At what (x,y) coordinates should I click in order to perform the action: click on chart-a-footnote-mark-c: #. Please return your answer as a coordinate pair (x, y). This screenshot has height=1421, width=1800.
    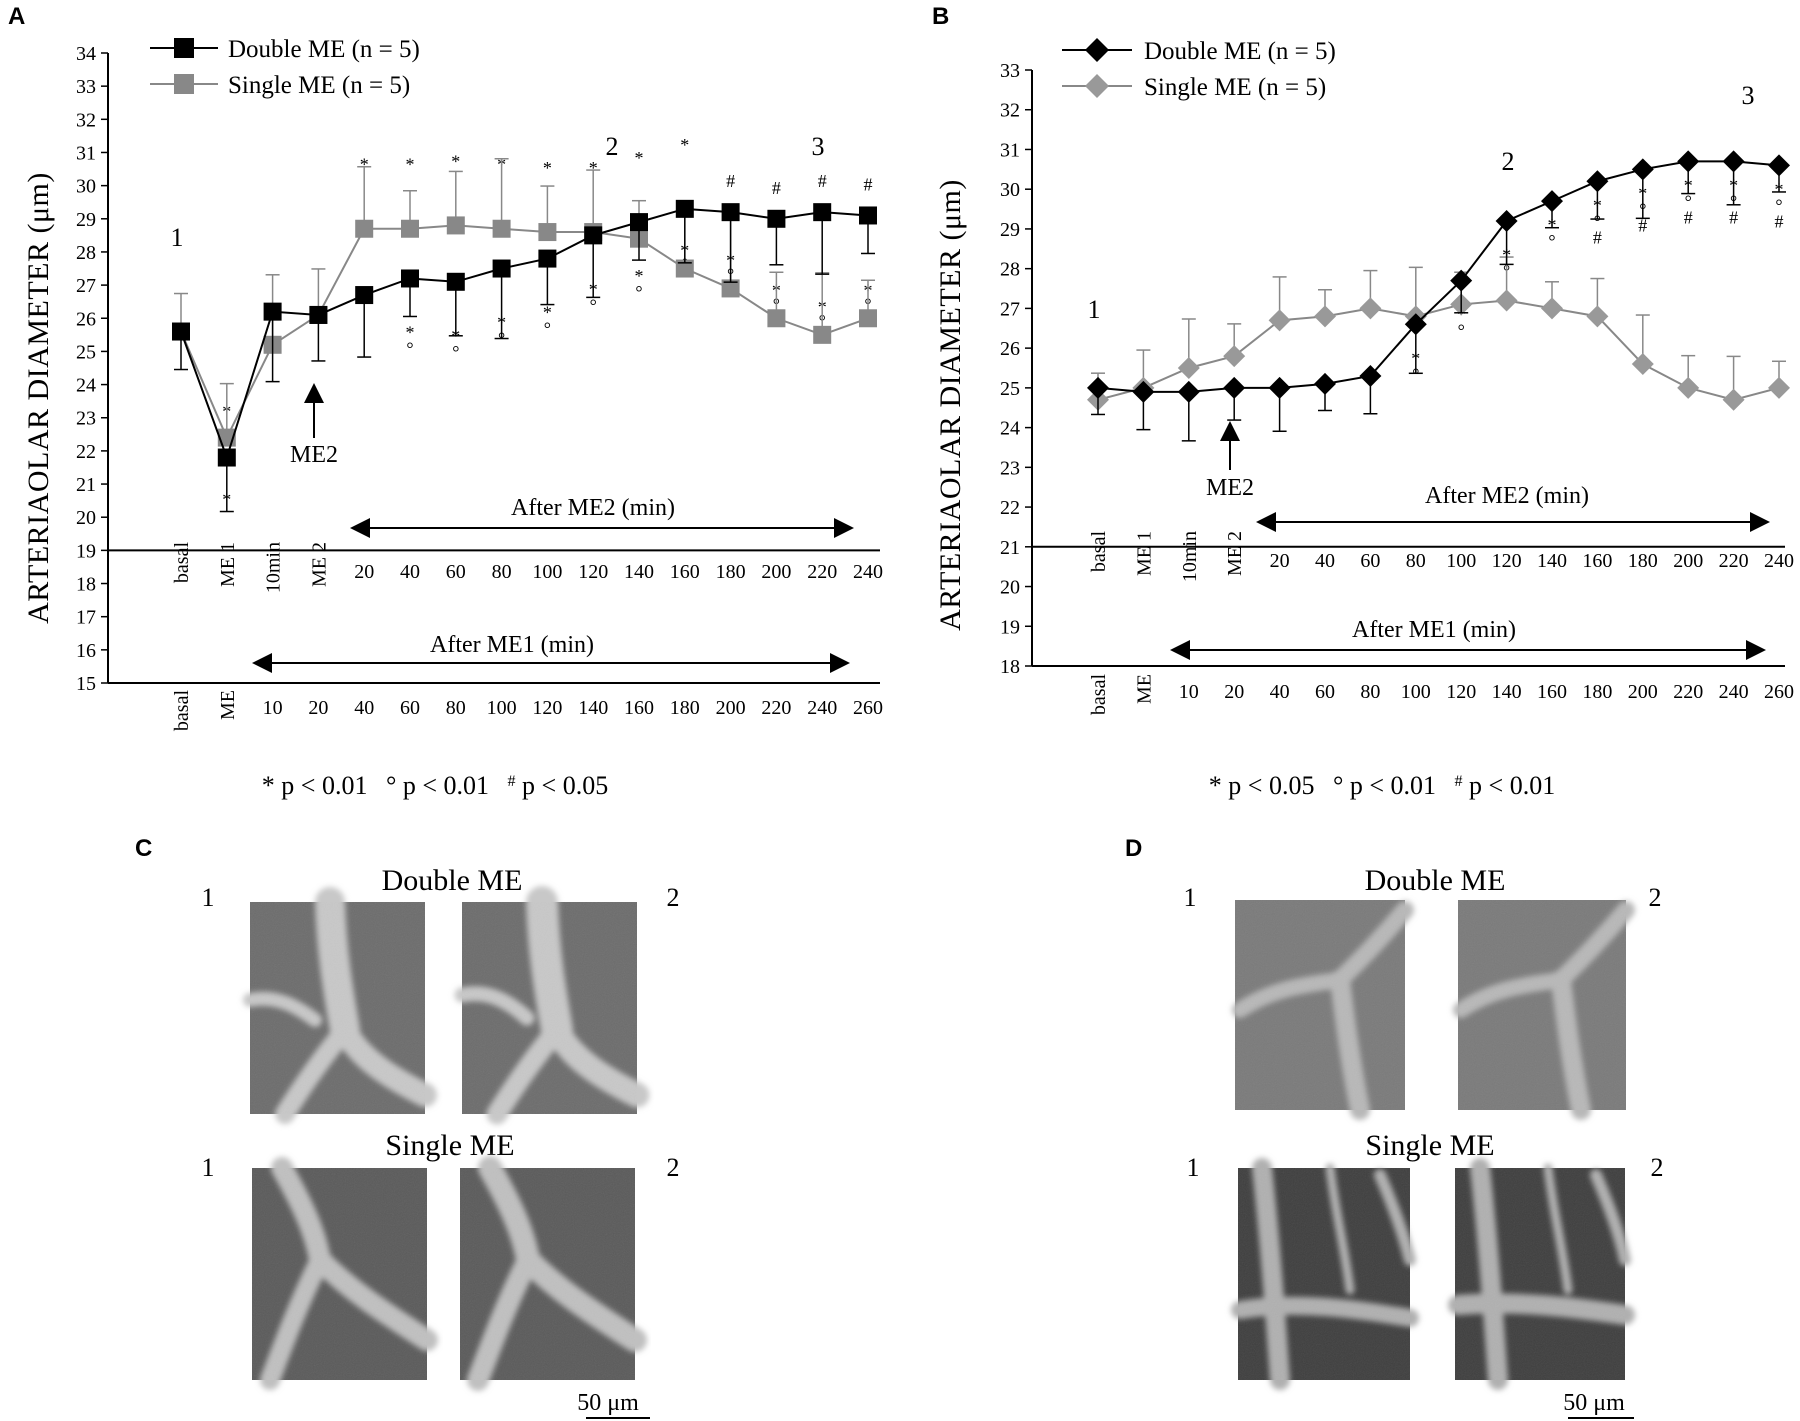
    Looking at the image, I should click on (512, 781).